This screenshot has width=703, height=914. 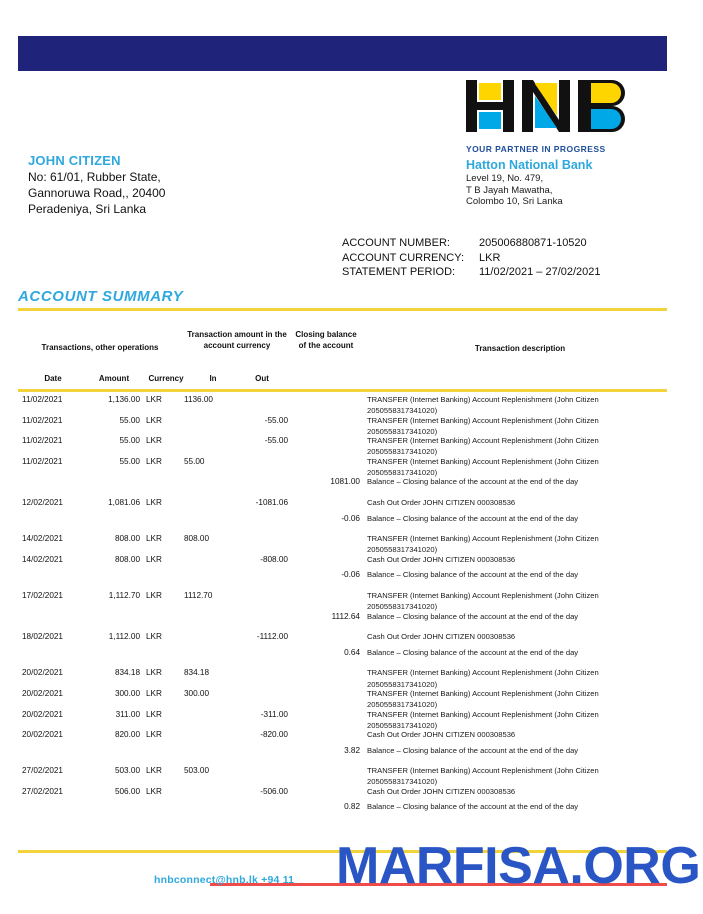 What do you see at coordinates (42, 595) in the screenshot?
I see `cell-date: 17/02/2021` at bounding box center [42, 595].